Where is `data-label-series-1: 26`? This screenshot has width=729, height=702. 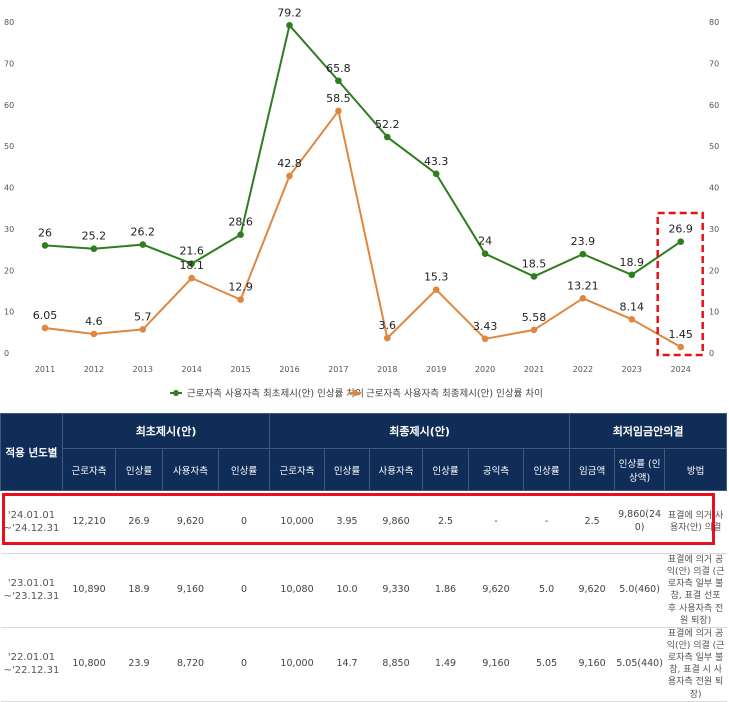
data-label-series-1: 26 is located at coordinates (45, 232).